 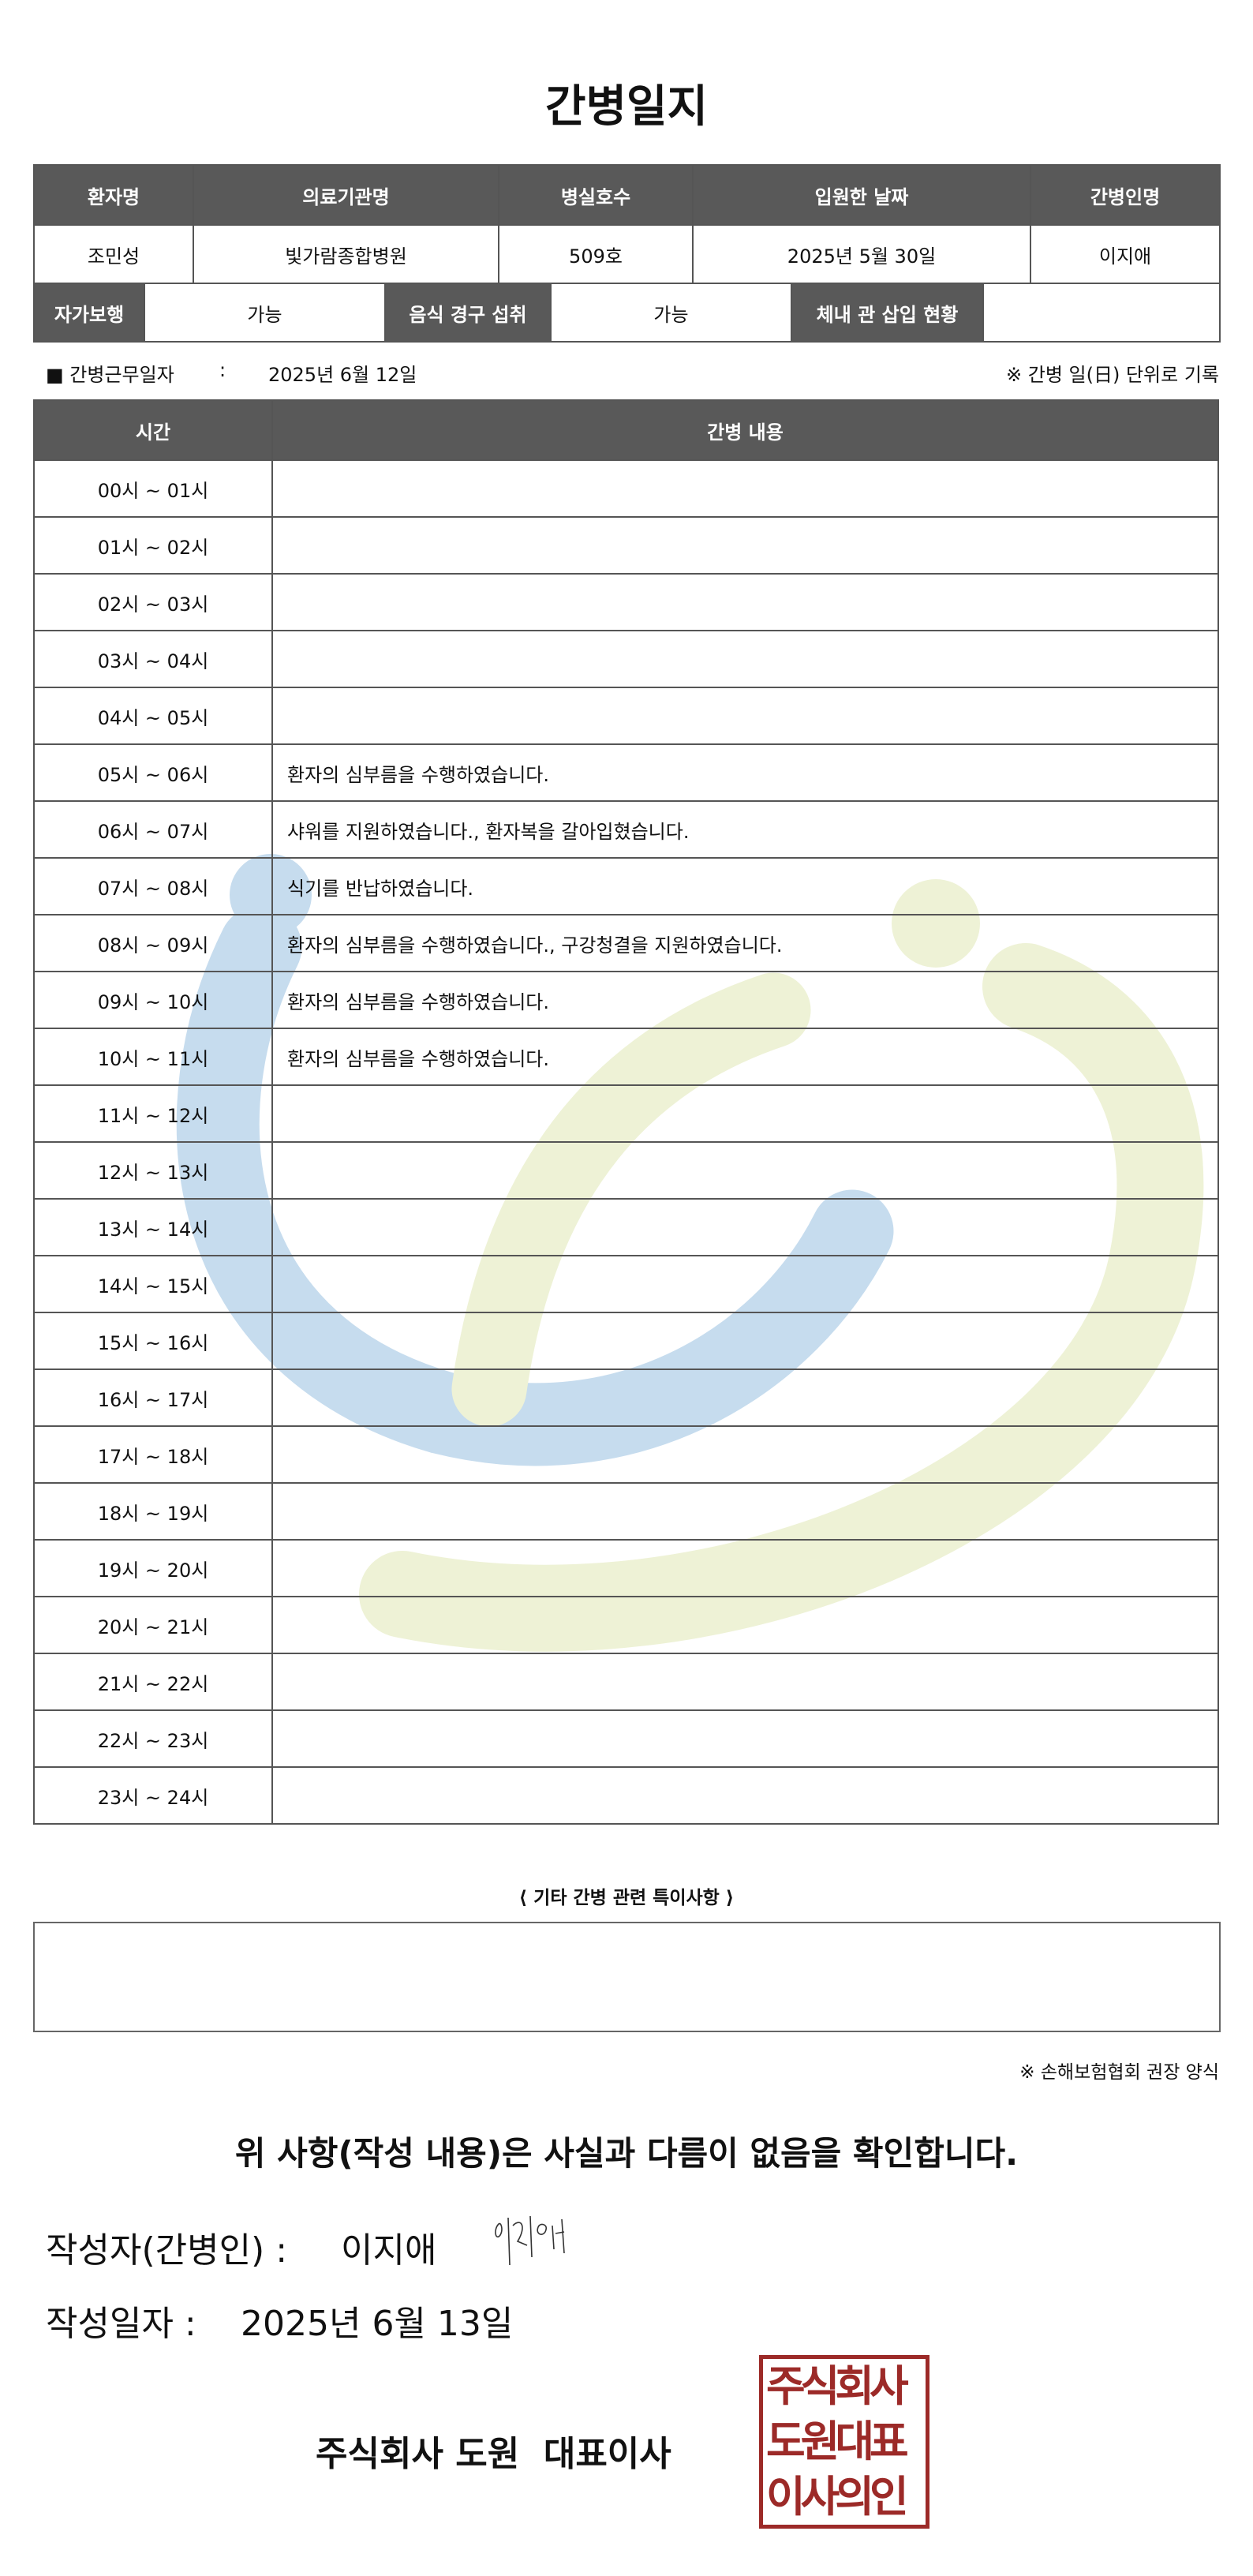 I want to click on table-row: 16시 ~ 17시, so click(x=626, y=1397).